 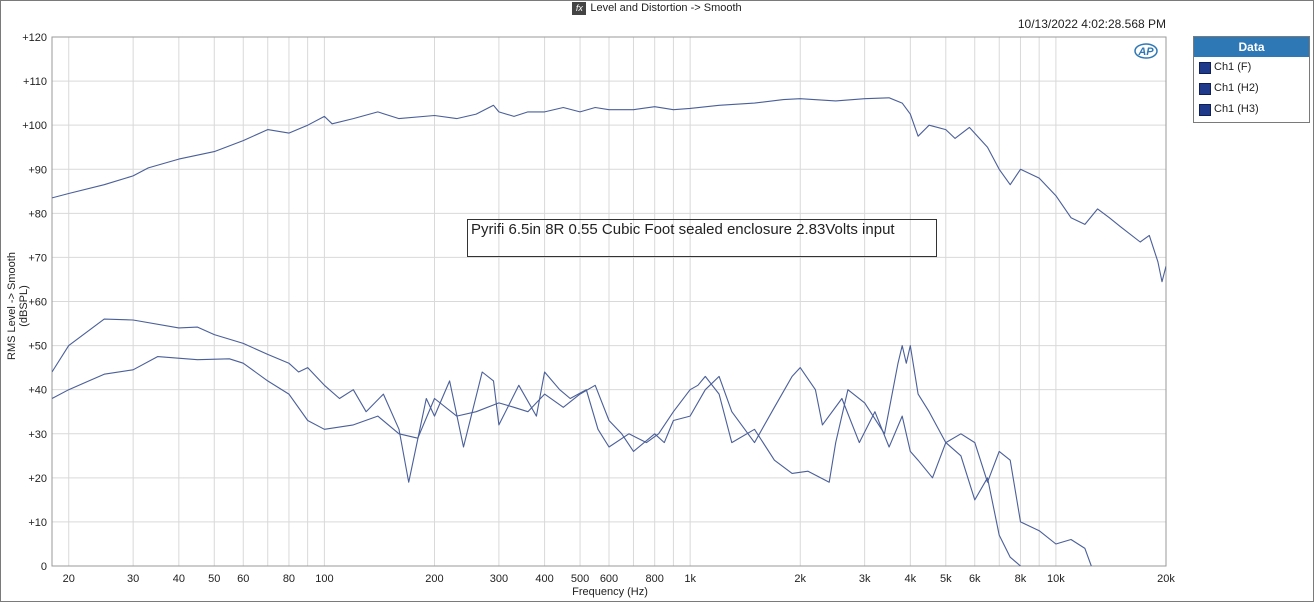 I want to click on legend: Data Ch1 (F) Ch1 (H2) Ch1 (H3), so click(x=1251, y=79).